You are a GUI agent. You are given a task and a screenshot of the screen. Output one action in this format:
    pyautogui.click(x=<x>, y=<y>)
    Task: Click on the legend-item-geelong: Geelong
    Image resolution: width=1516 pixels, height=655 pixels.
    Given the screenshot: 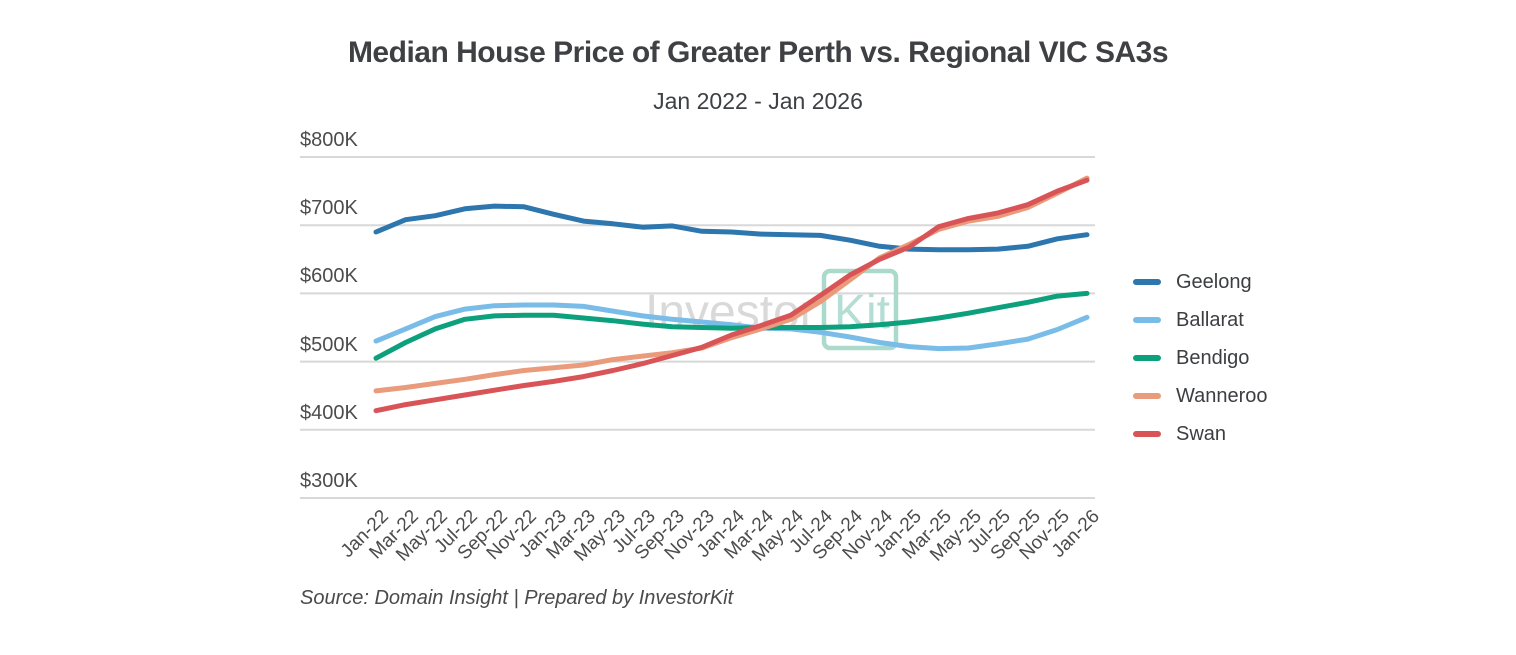 What is the action you would take?
    pyautogui.click(x=1200, y=282)
    